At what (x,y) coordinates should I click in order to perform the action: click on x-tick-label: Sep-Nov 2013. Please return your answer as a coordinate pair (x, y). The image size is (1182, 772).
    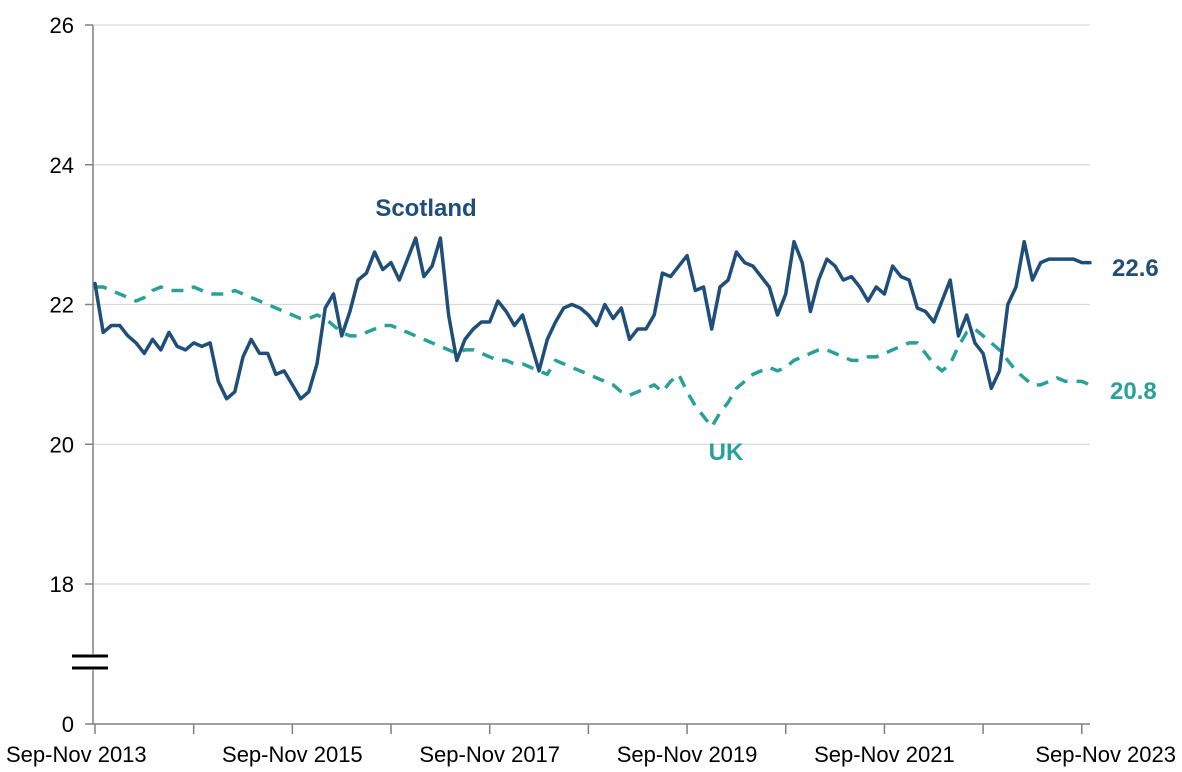
    Looking at the image, I should click on (76, 754).